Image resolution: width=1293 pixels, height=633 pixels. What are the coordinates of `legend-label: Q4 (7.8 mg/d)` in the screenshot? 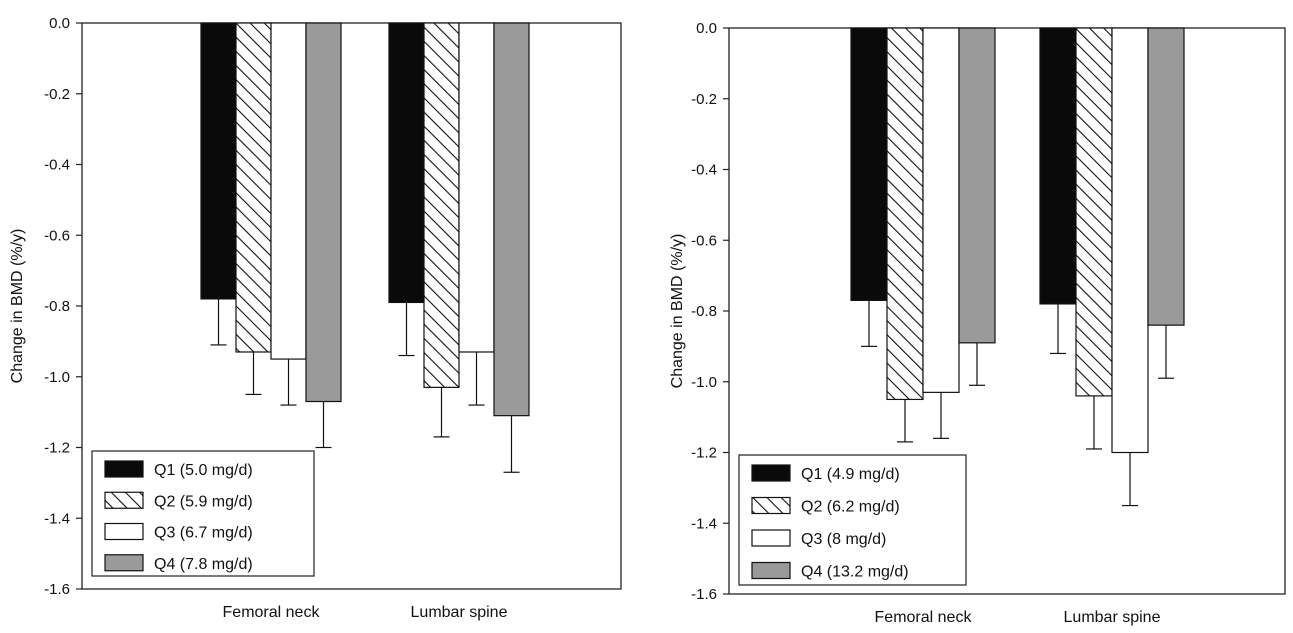 It's located at (203, 564).